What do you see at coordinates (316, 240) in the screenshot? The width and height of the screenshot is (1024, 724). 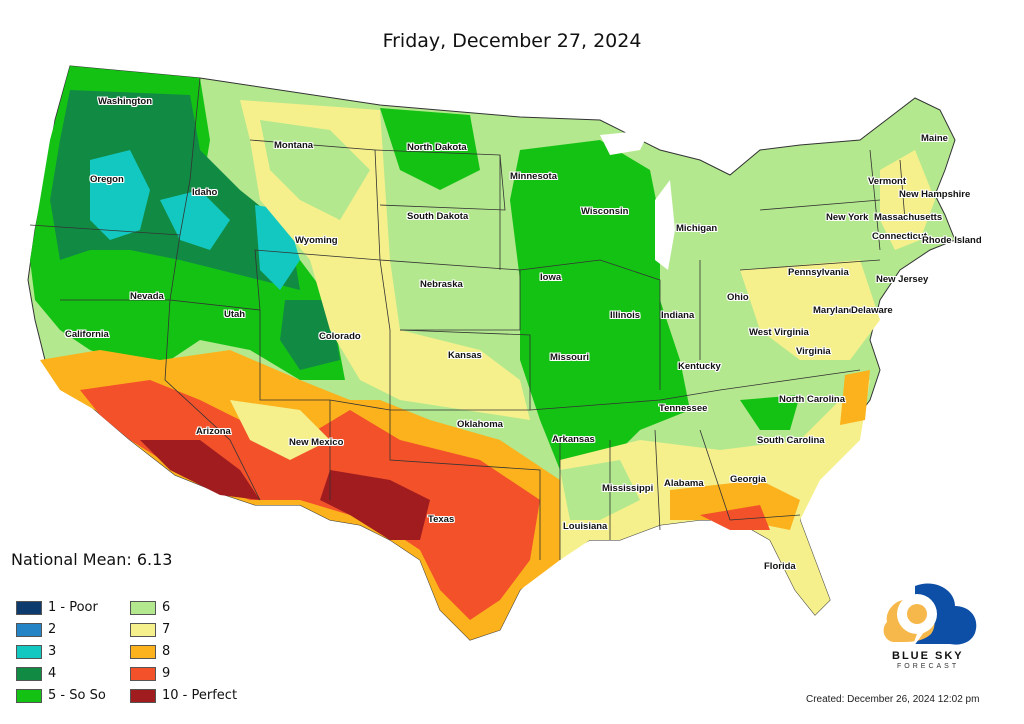 I see `state-label: Wyoming` at bounding box center [316, 240].